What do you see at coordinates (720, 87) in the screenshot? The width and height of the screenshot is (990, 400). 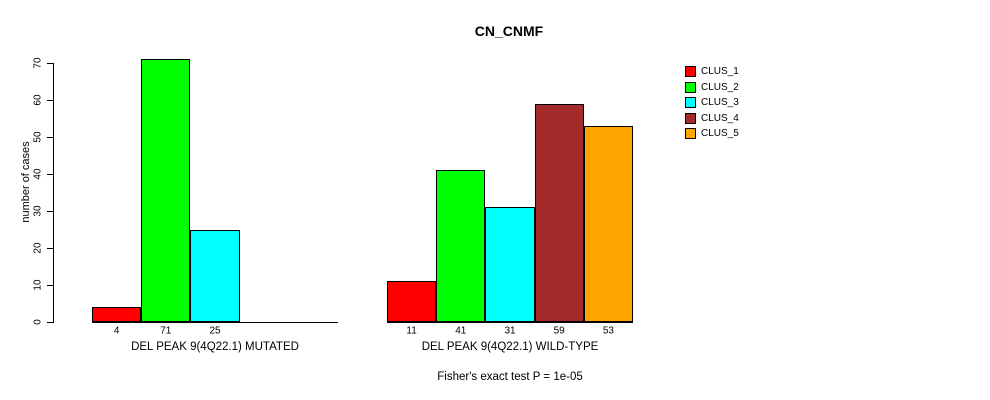 I see `legend-label: CLUS_2` at bounding box center [720, 87].